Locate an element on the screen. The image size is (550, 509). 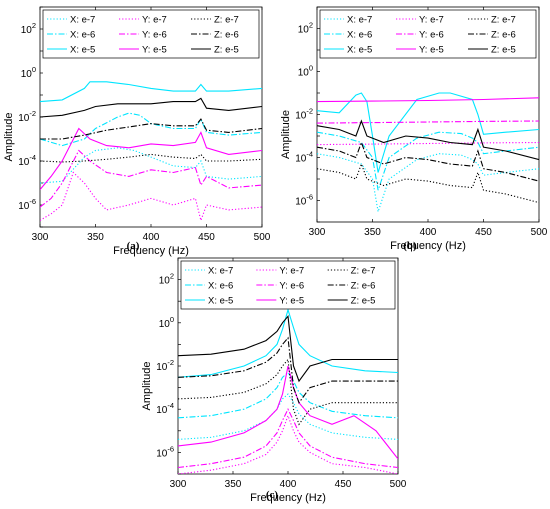
panel-caption: (a) is located at coordinates (133, 246).